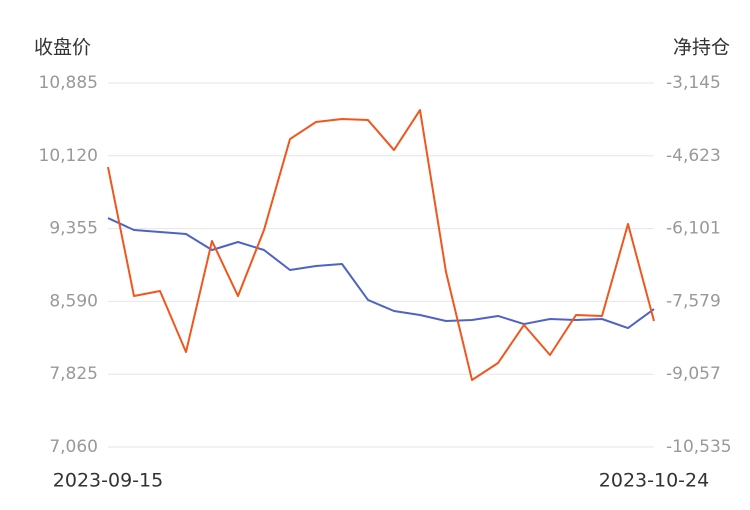  Describe the element at coordinates (693, 374) in the screenshot. I see `y2-tick-label: -9,057` at that location.